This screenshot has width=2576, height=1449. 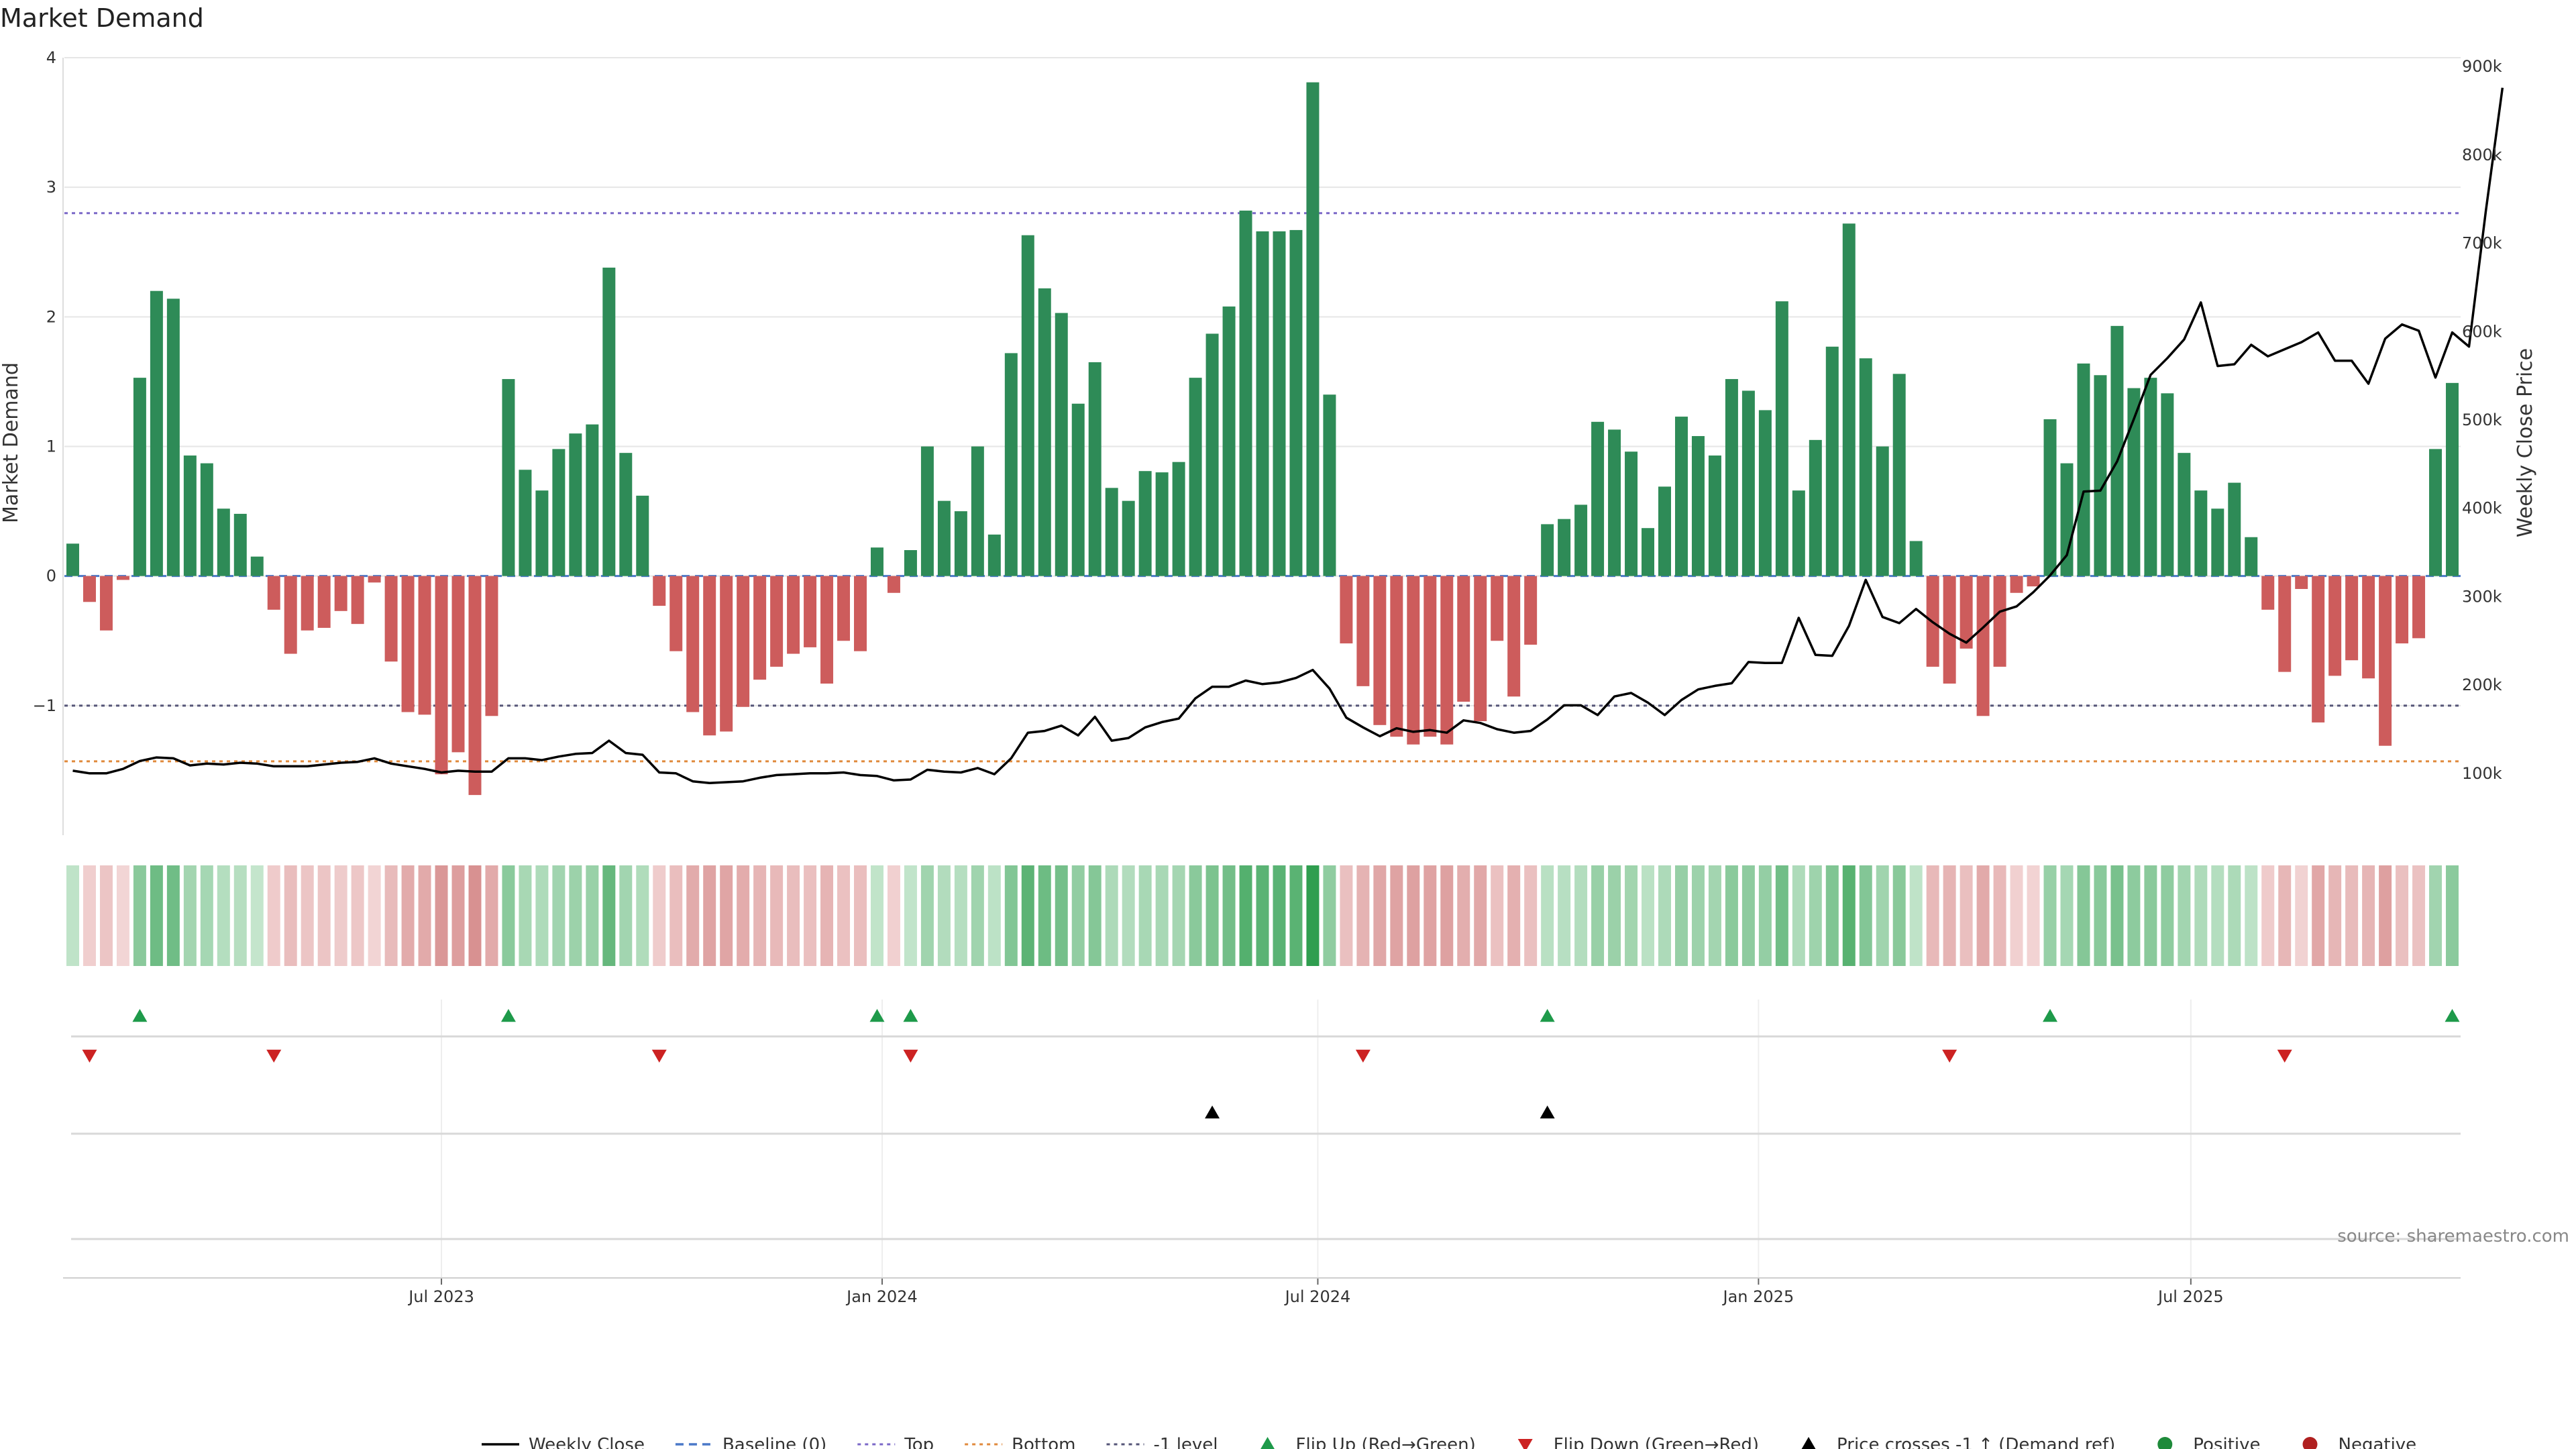 What do you see at coordinates (2482, 685) in the screenshot?
I see `y2-tick-label: 200k` at bounding box center [2482, 685].